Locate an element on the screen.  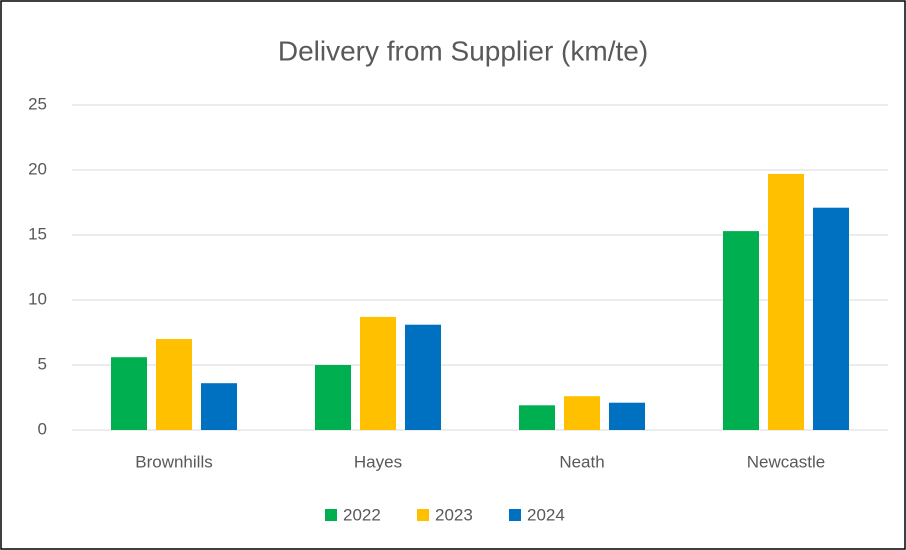
x-tick-label: Neath is located at coordinates (581, 461).